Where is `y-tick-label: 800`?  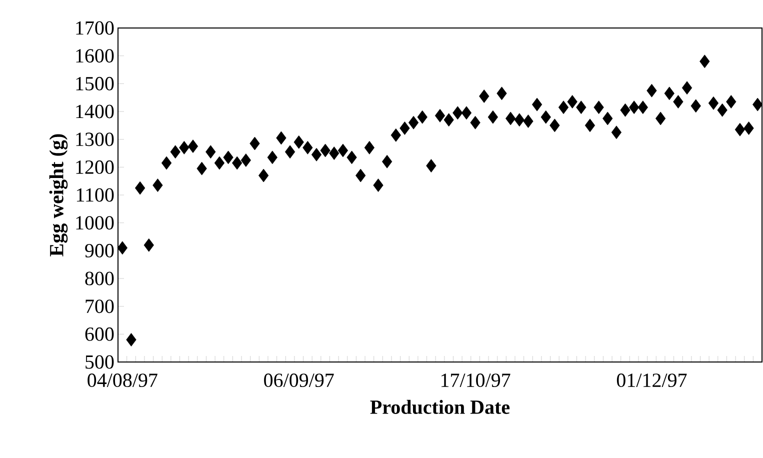 y-tick-label: 800 is located at coordinates (99, 279).